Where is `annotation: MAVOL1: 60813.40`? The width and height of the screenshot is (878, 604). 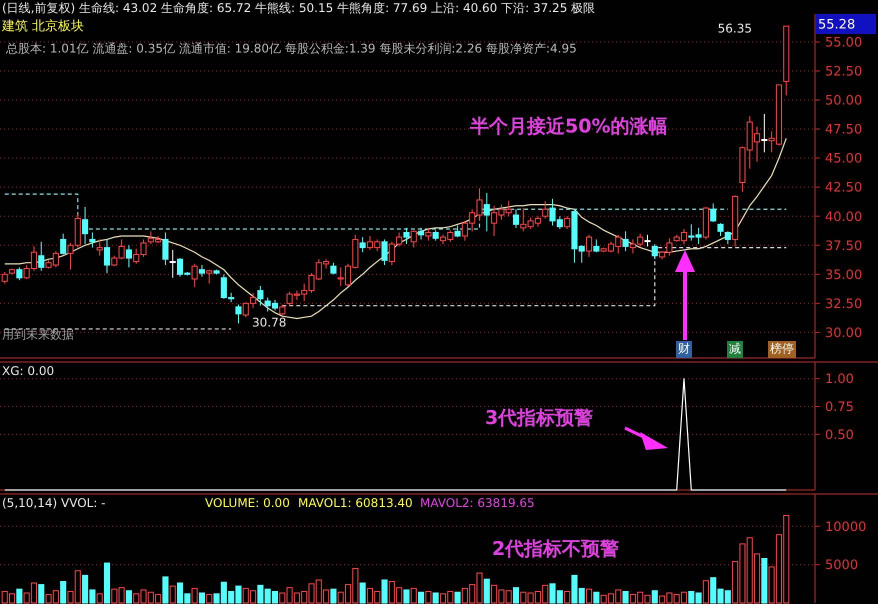
annotation: MAVOL1: 60813.40 is located at coordinates (355, 503).